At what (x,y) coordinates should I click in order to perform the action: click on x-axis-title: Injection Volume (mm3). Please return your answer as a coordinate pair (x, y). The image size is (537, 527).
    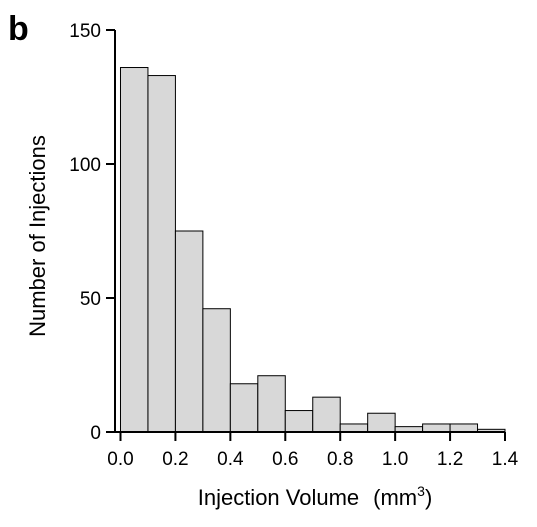
    Looking at the image, I should click on (315, 496).